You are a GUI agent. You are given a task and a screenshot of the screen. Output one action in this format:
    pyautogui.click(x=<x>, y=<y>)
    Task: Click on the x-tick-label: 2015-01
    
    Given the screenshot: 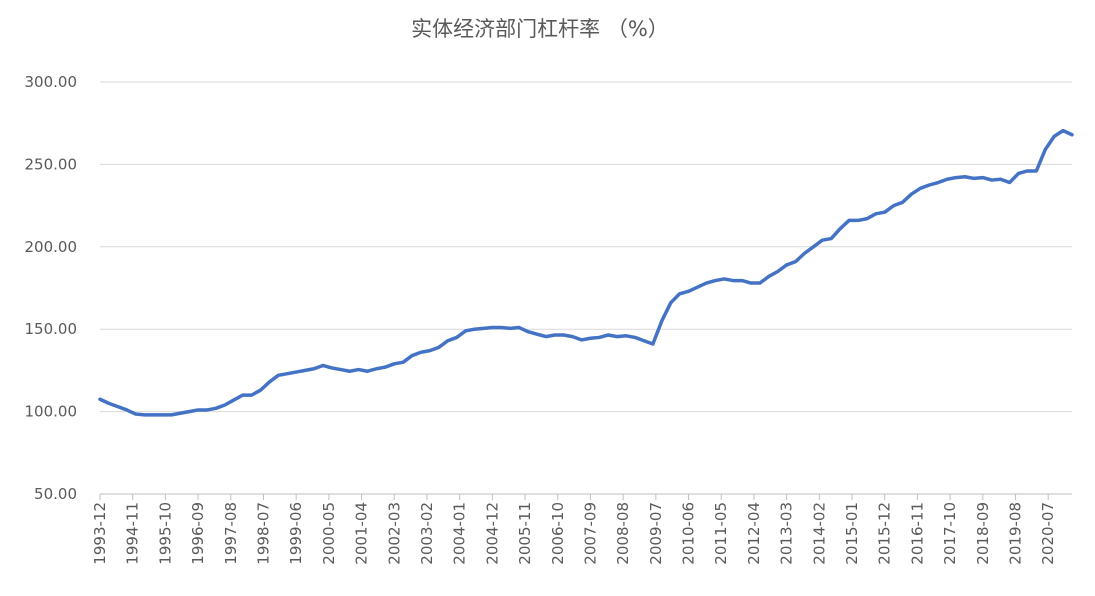 What is the action you would take?
    pyautogui.click(x=852, y=533)
    